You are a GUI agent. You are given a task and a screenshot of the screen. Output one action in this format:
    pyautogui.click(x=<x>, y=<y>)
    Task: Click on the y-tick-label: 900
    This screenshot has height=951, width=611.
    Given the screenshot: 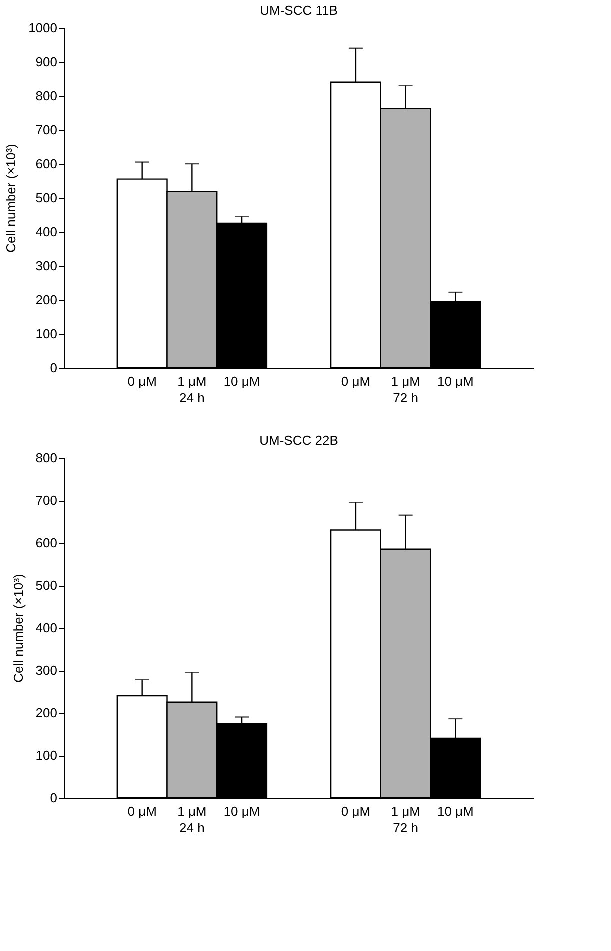 What is the action you would take?
    pyautogui.click(x=47, y=62)
    